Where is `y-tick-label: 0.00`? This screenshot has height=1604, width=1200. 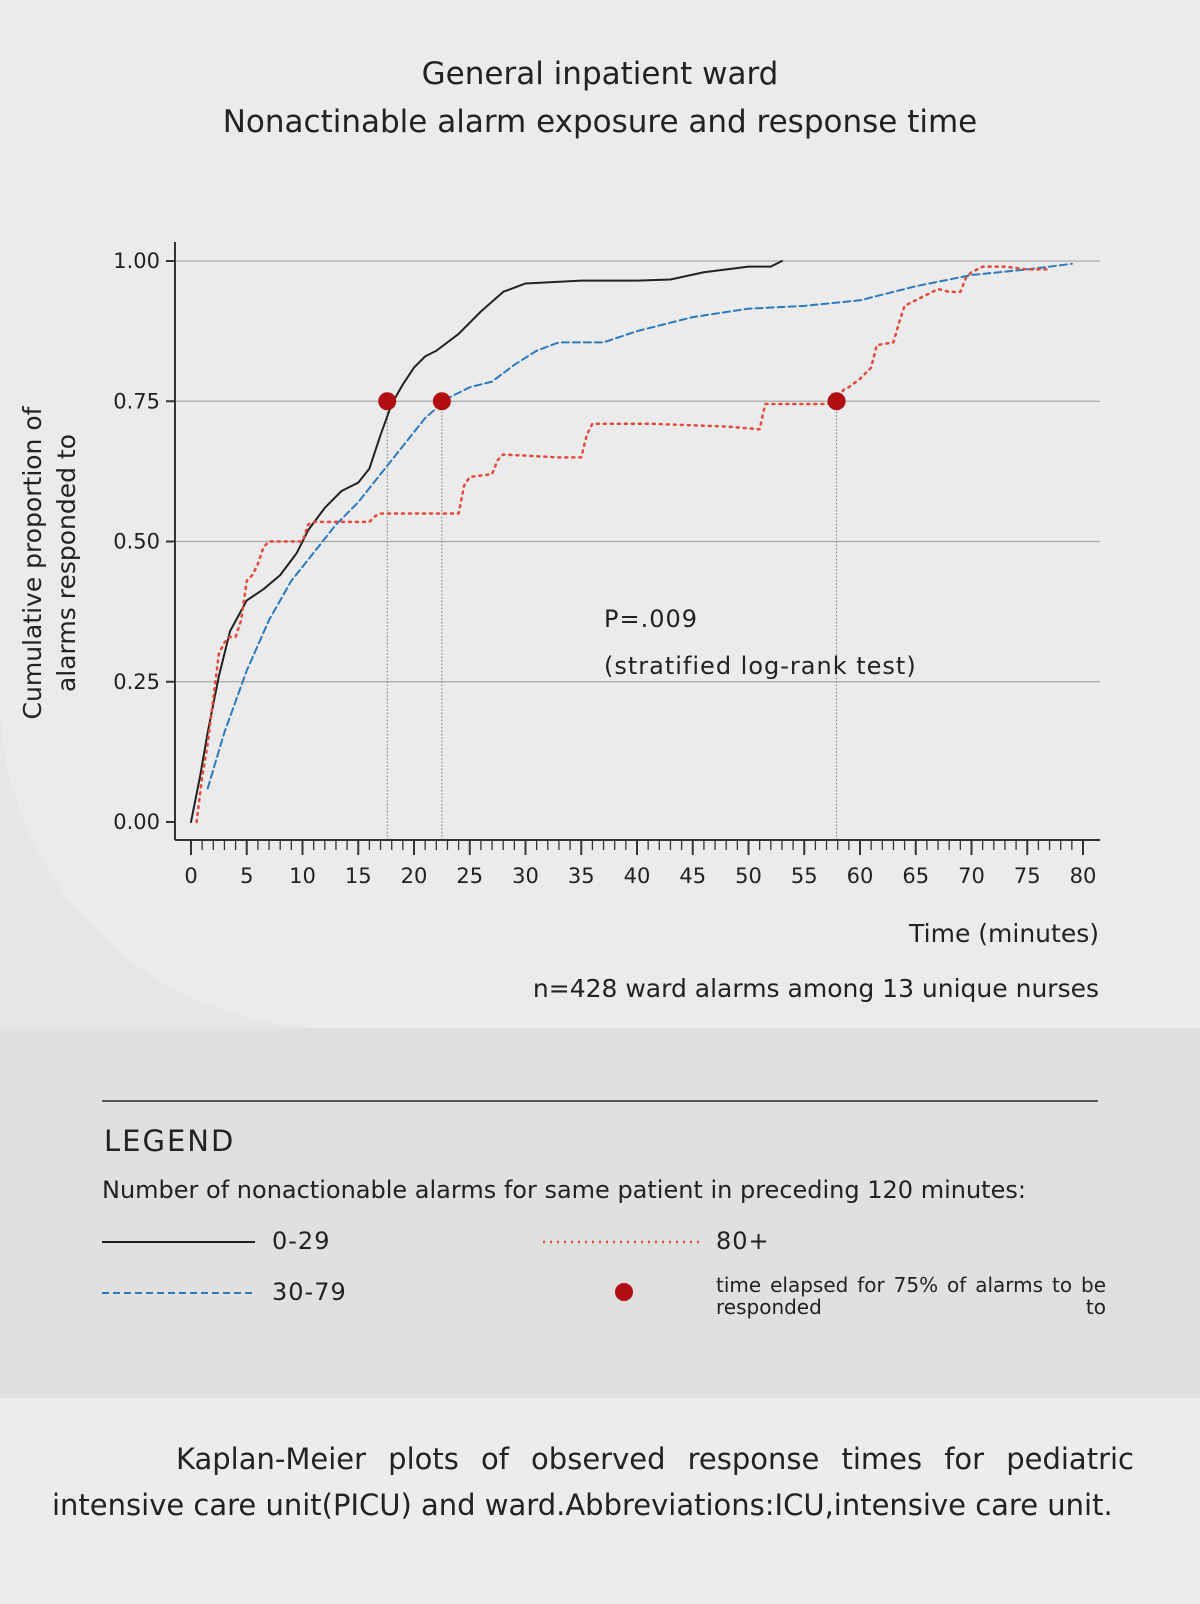 y-tick-label: 0.00 is located at coordinates (136, 822).